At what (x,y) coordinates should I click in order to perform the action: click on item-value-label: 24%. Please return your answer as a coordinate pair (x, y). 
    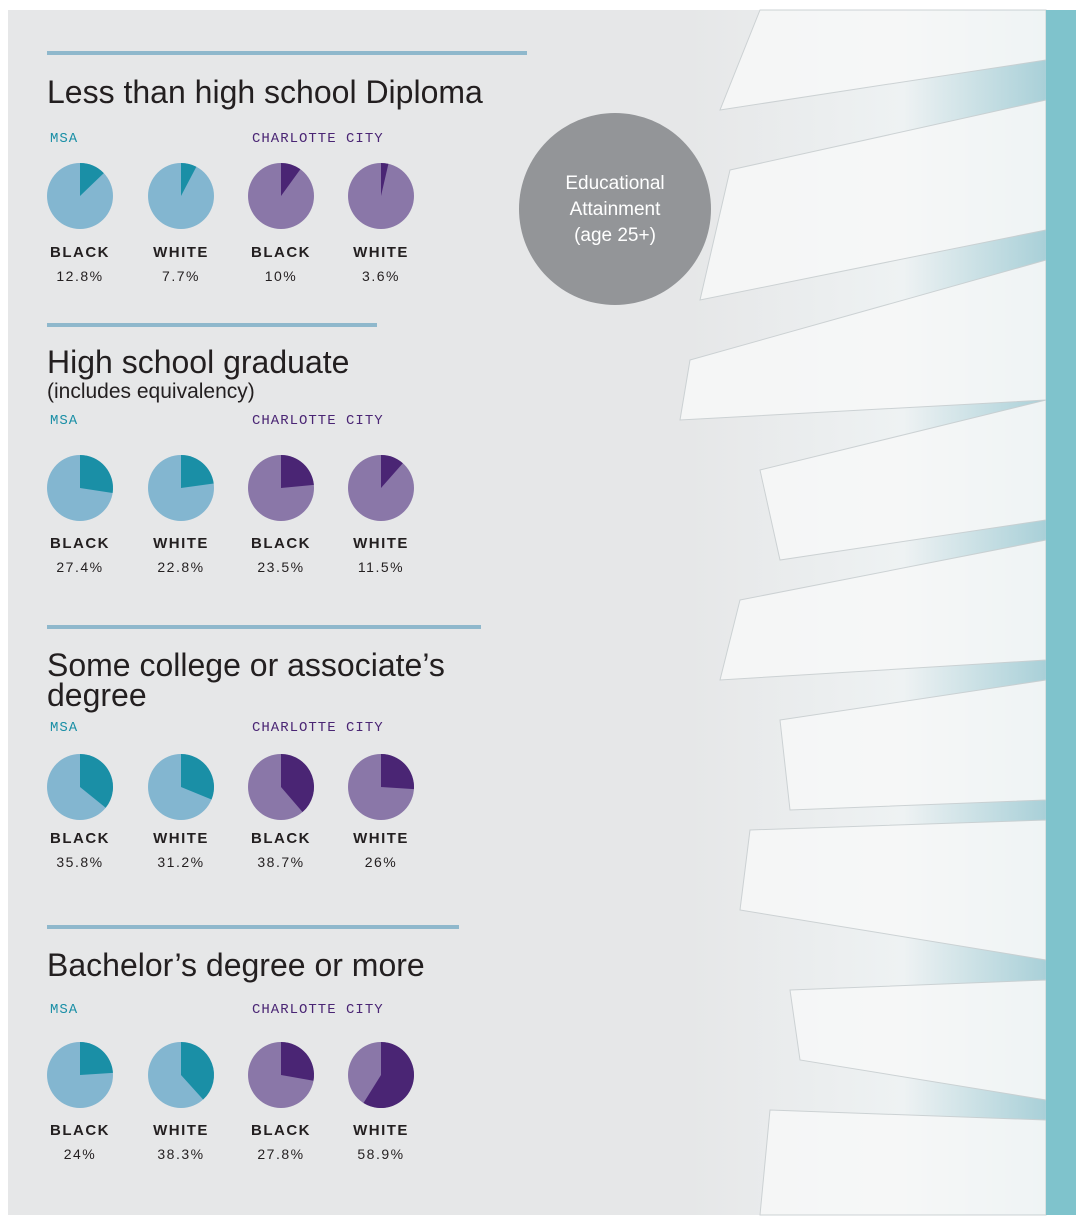
    Looking at the image, I should click on (80, 1154).